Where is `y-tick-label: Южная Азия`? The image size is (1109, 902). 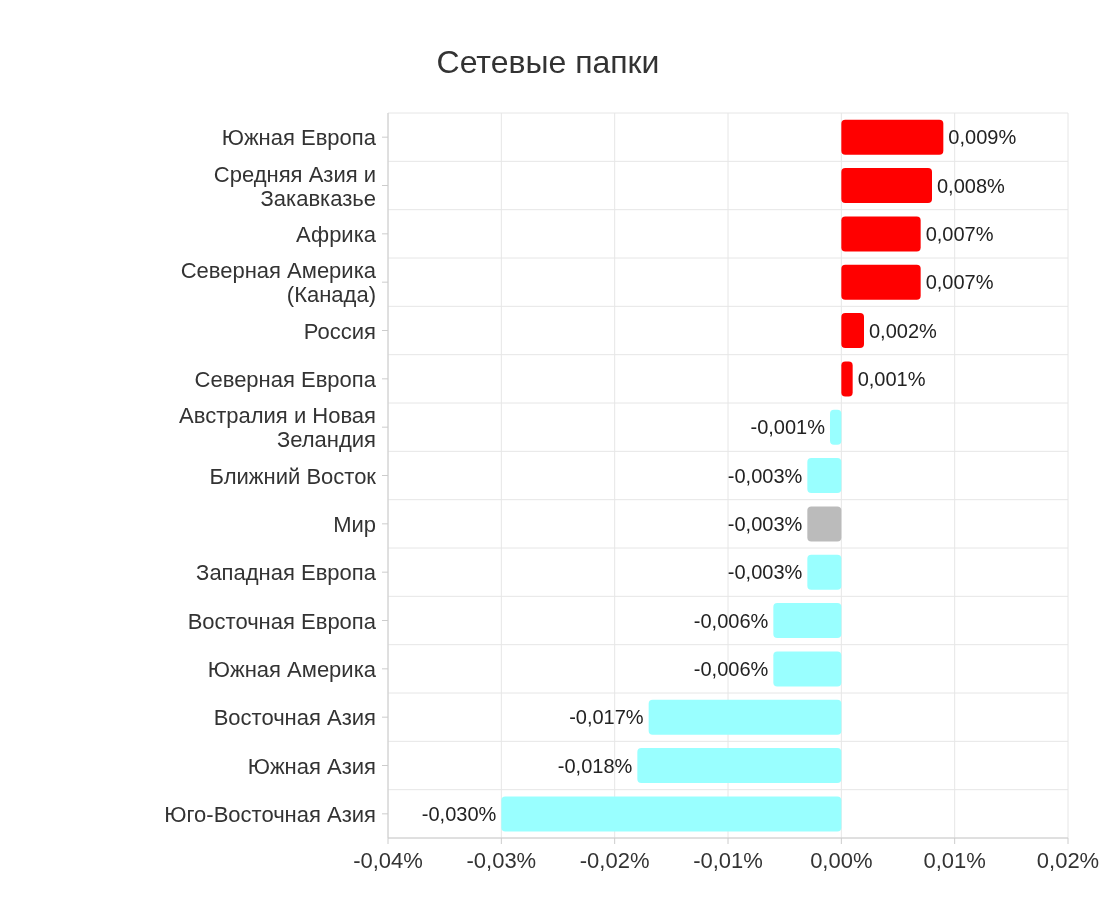
y-tick-label: Южная Азия is located at coordinates (311, 765).